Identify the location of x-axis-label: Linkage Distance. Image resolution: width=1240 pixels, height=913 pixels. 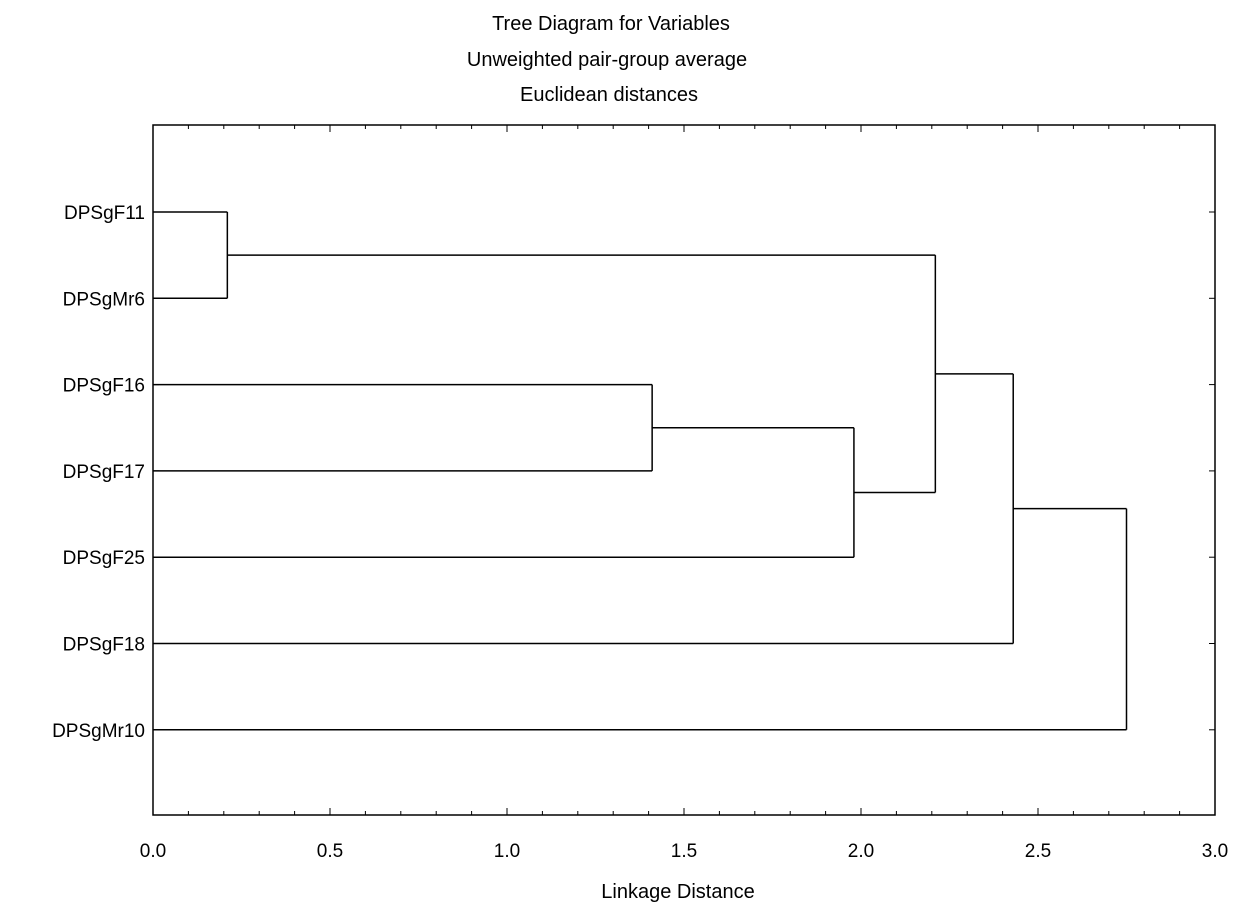
(677, 892).